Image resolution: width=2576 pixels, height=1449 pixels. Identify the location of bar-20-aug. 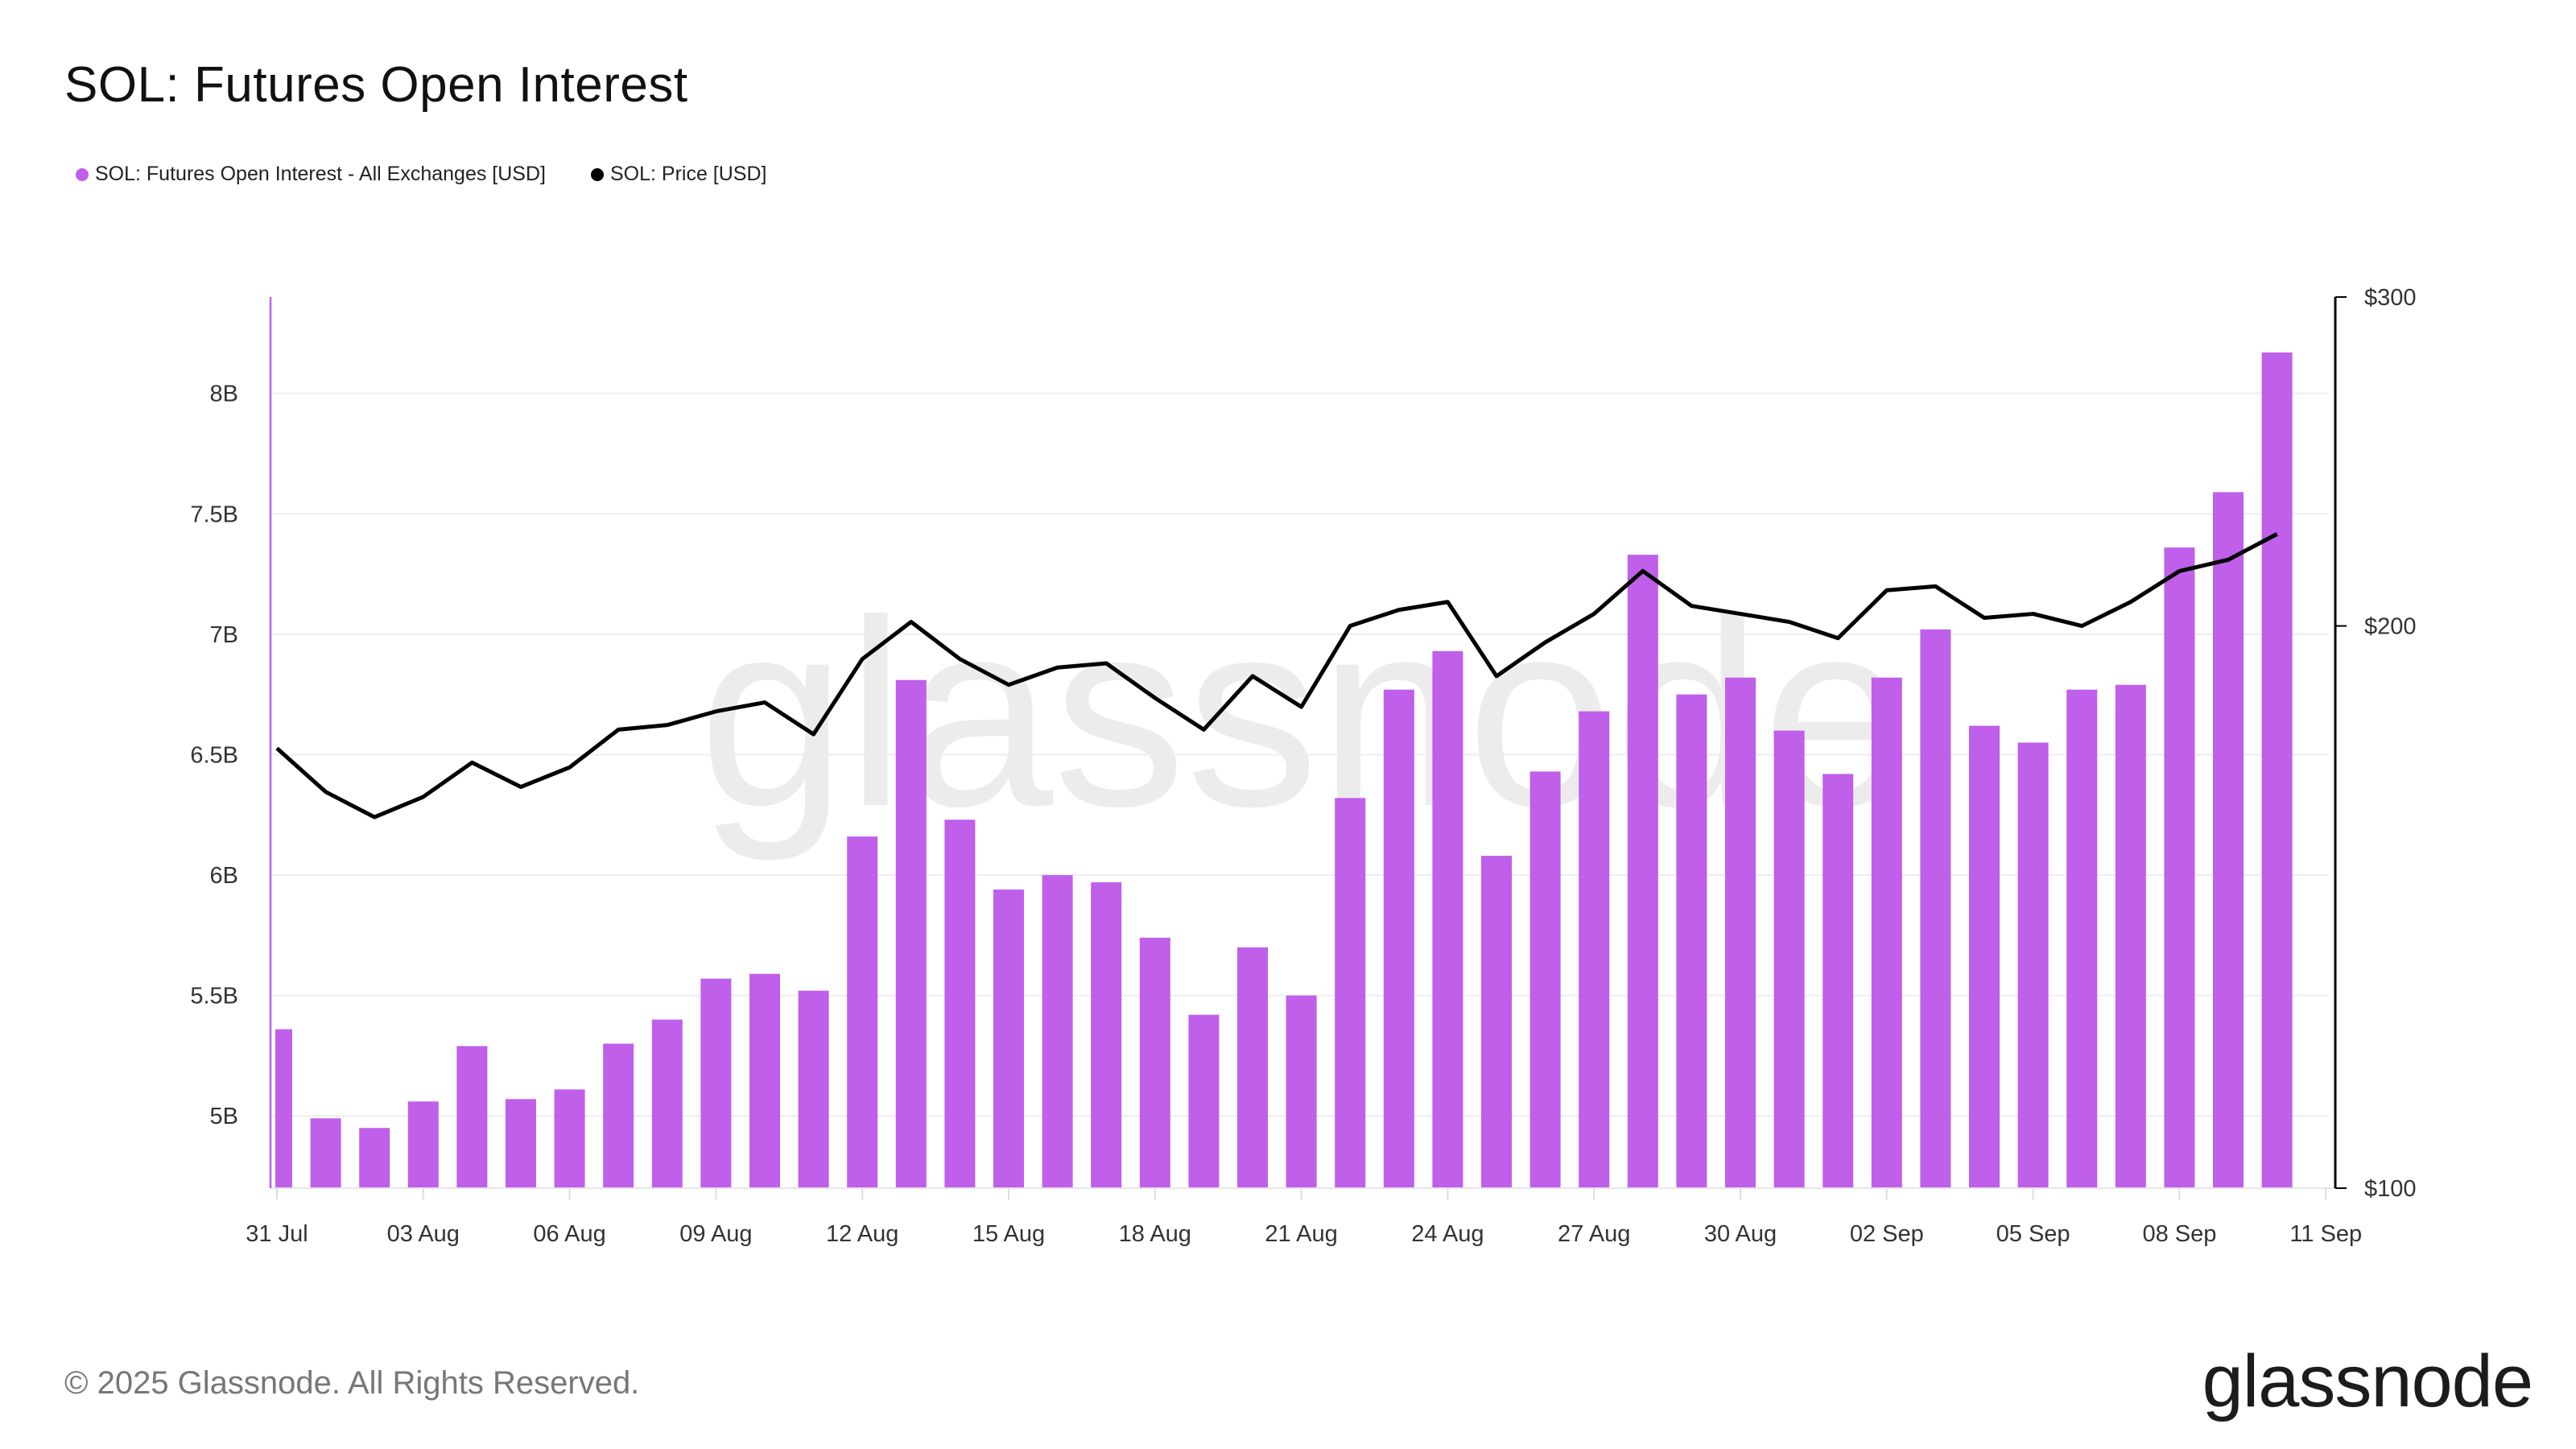
(1252, 1067).